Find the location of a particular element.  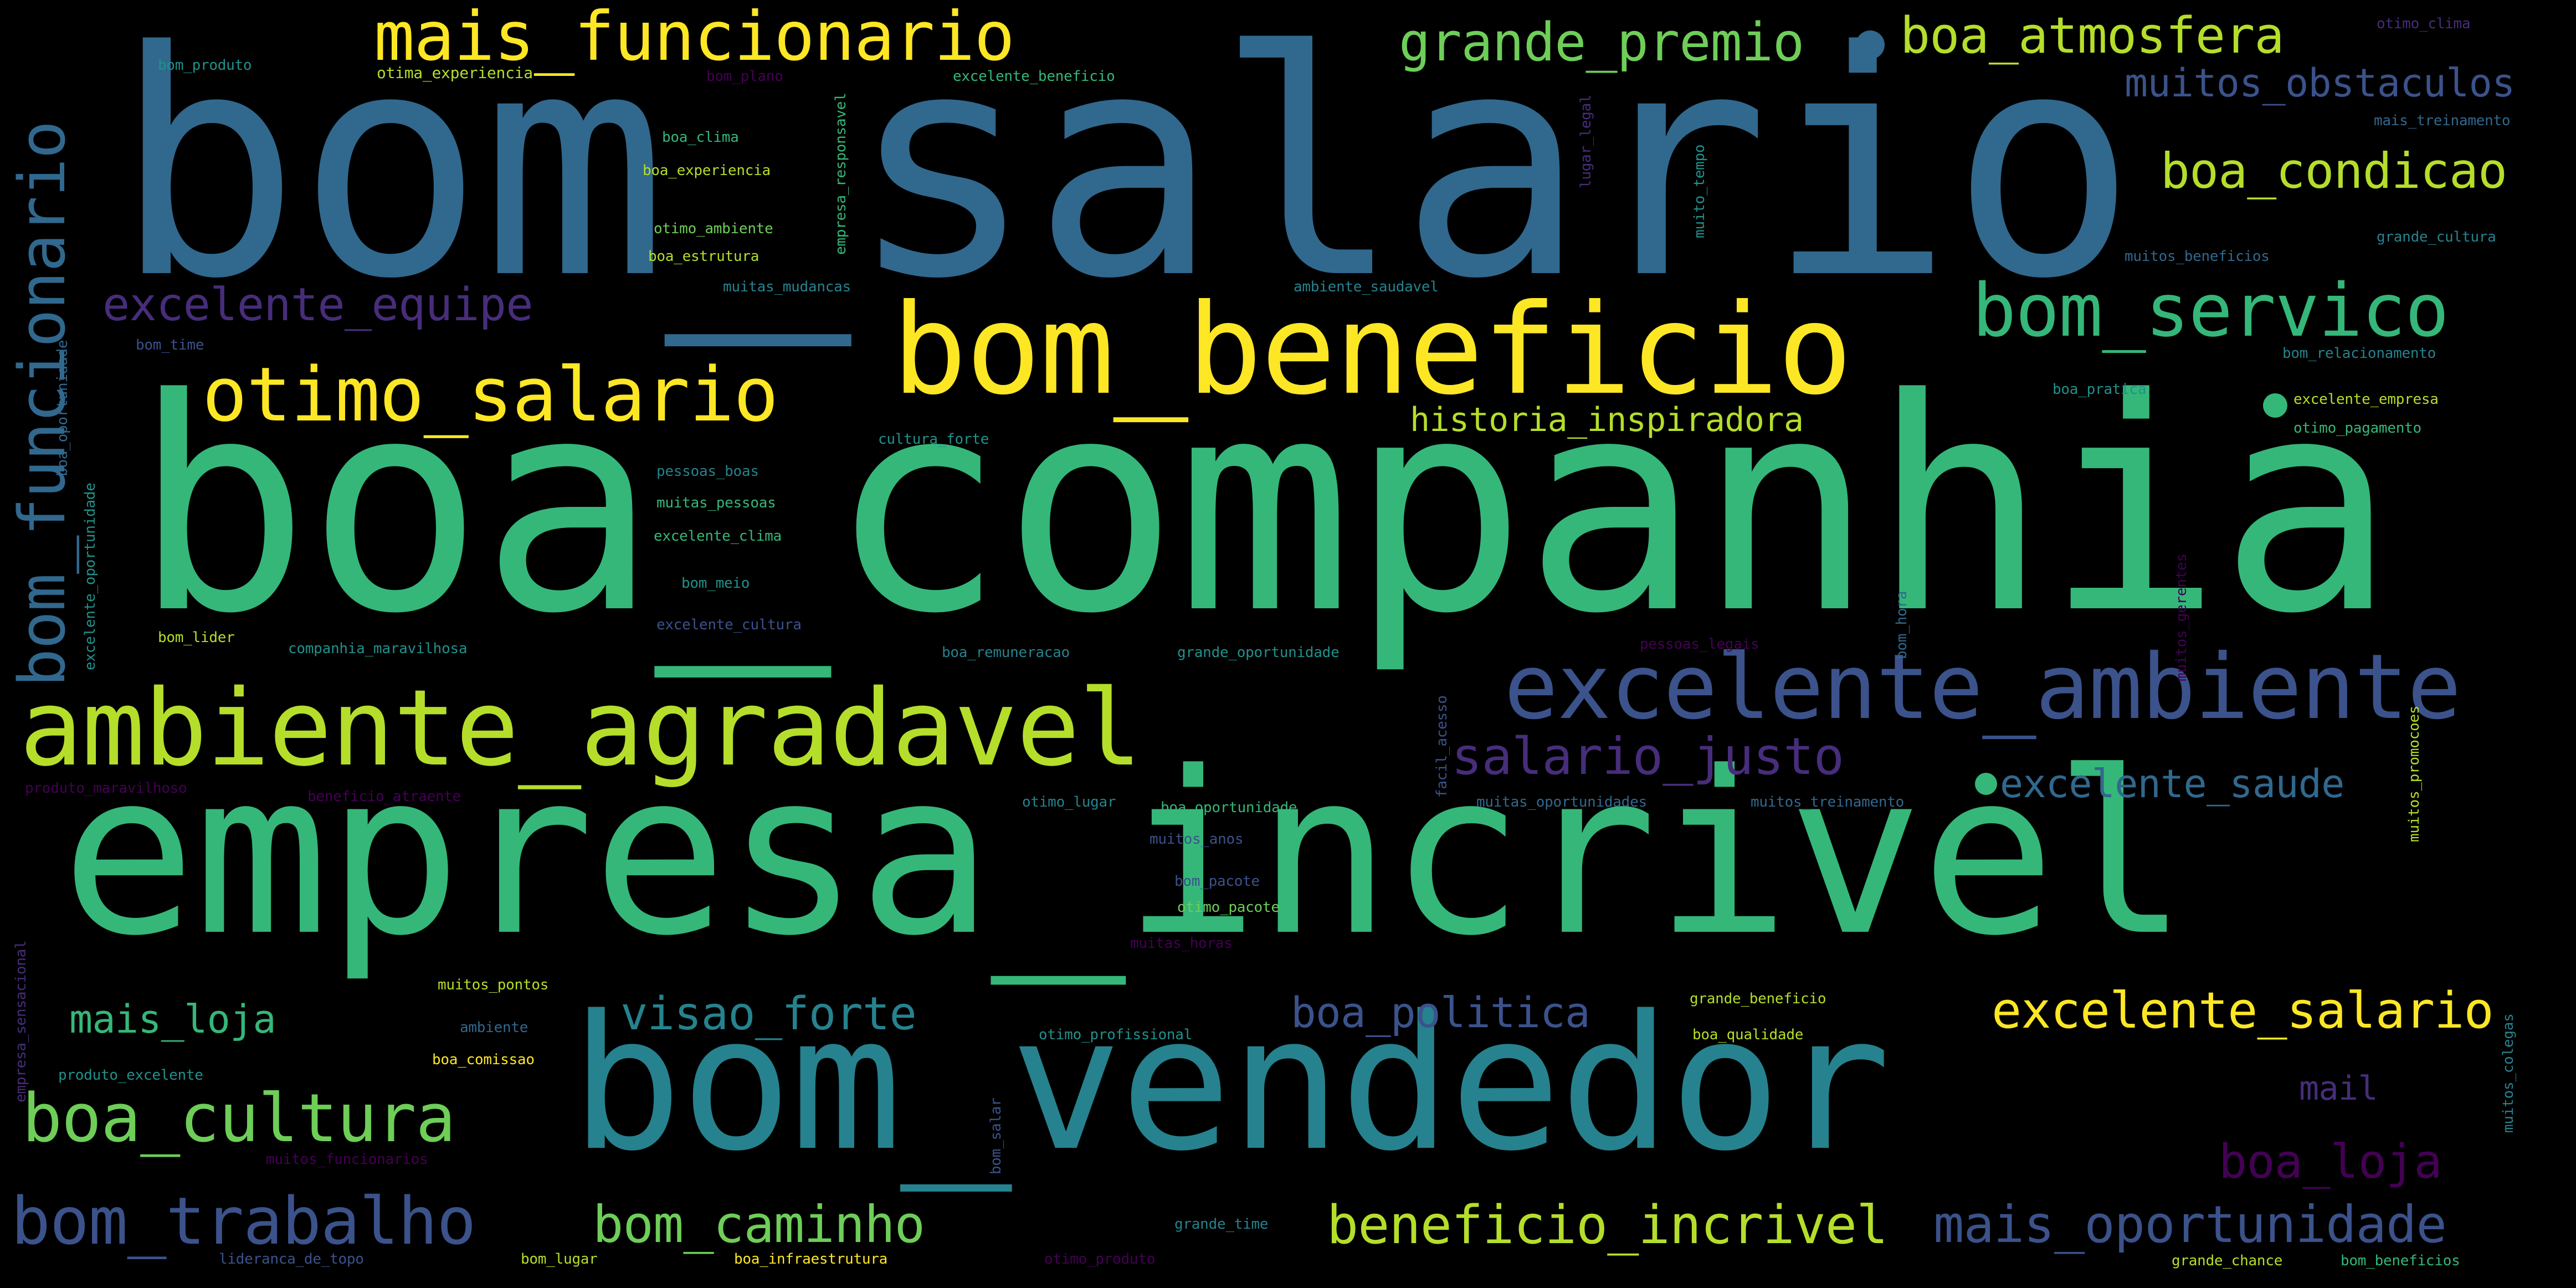

word-small: boa_clima is located at coordinates (700, 137).